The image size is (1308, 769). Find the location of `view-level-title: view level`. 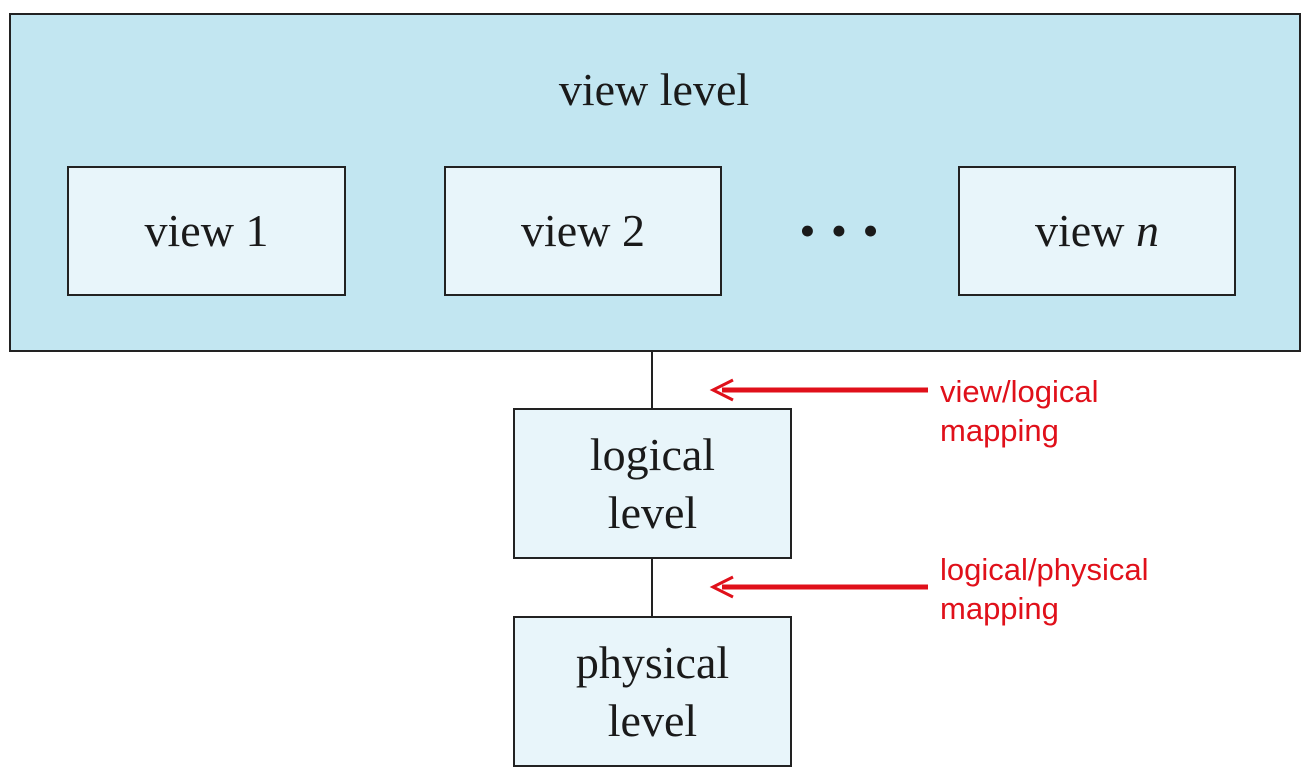

view-level-title: view level is located at coordinates (654, 89).